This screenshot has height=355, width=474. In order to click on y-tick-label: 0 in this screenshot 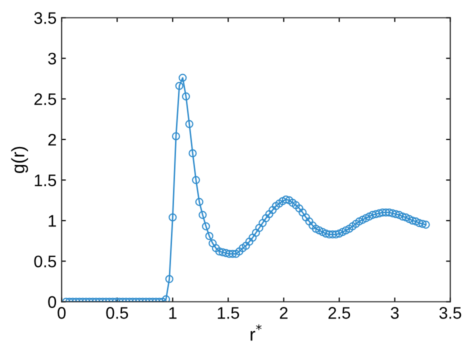, I will do `click(52, 302)`.